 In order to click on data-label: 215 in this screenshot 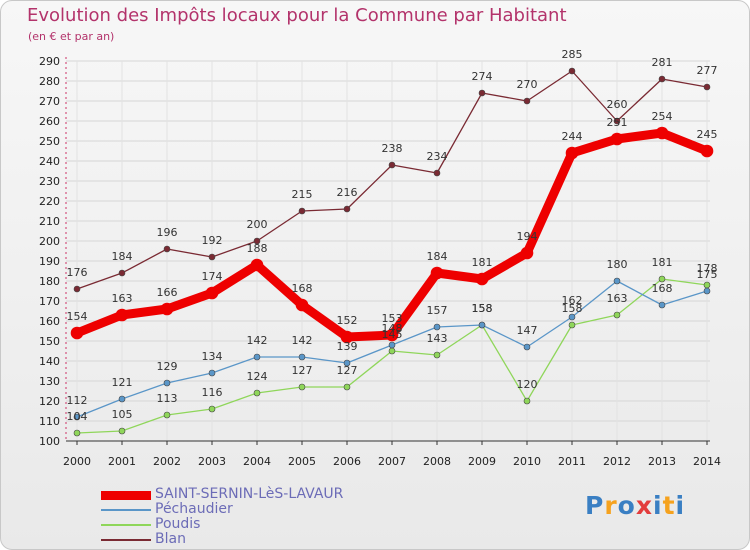, I will do `click(302, 194)`.